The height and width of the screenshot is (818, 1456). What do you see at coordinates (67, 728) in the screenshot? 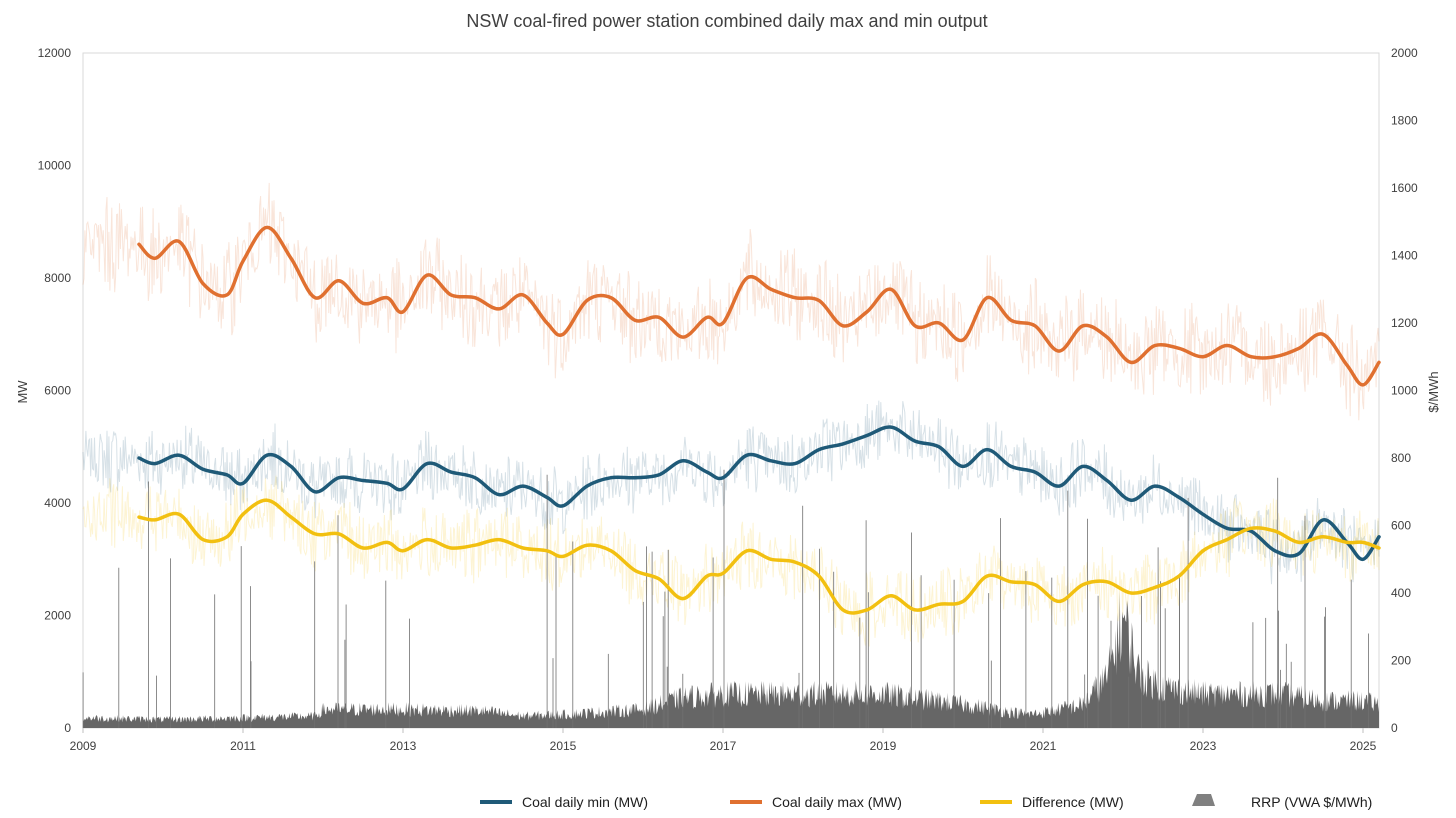
I see `y-tick-label: 0` at bounding box center [67, 728].